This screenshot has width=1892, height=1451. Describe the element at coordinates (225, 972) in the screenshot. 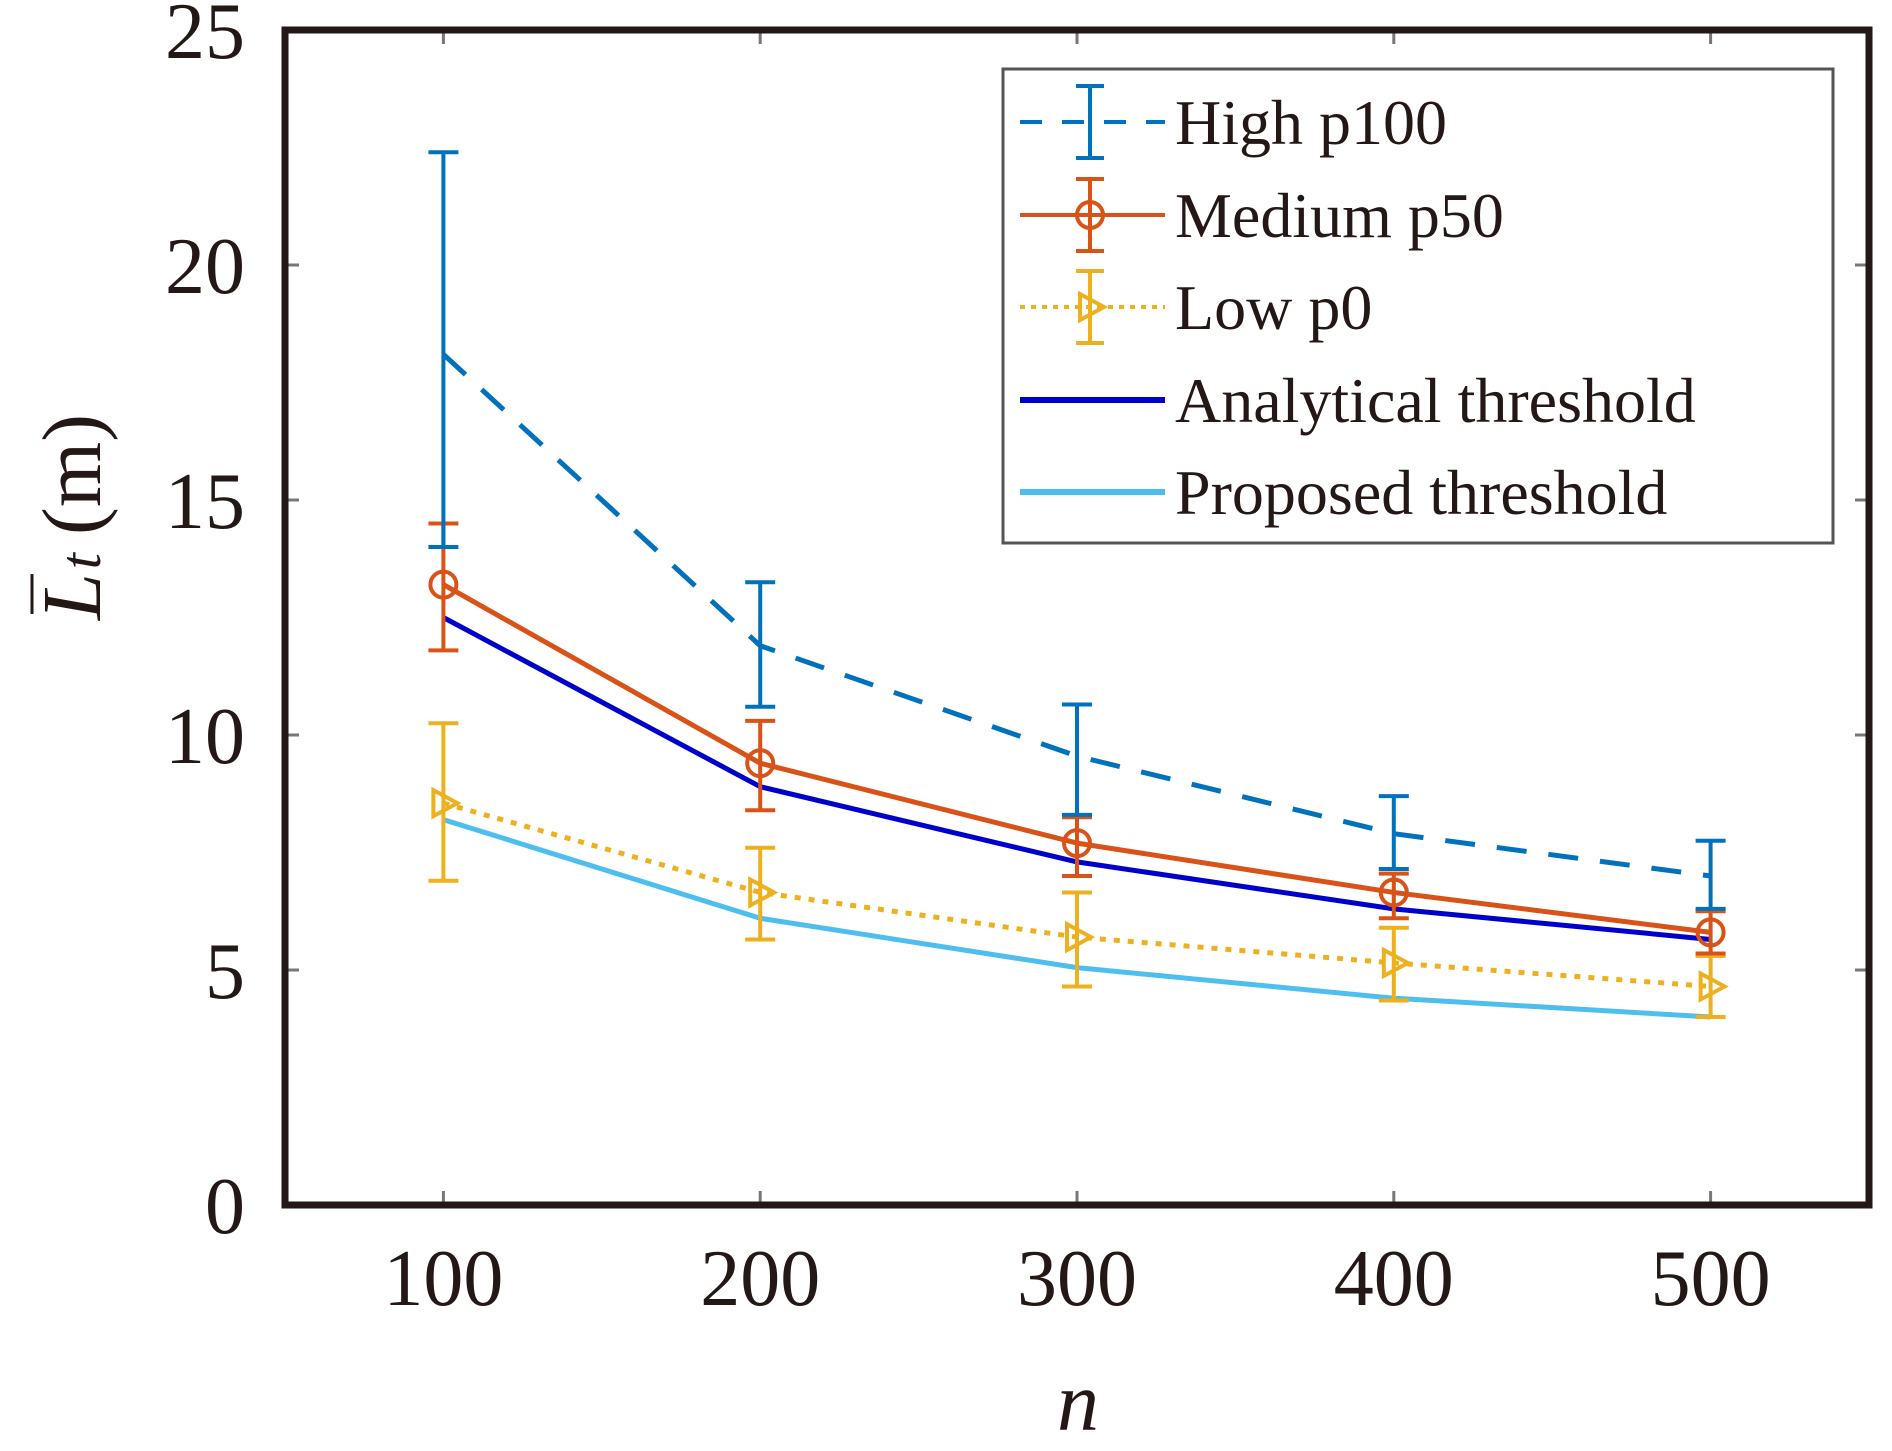

I see `y-tick-label: 5` at that location.